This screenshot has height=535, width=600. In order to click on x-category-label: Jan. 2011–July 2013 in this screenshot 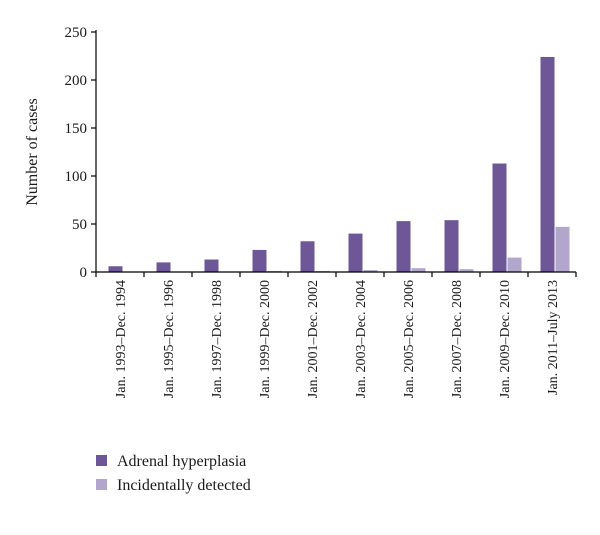, I will do `click(553, 337)`.